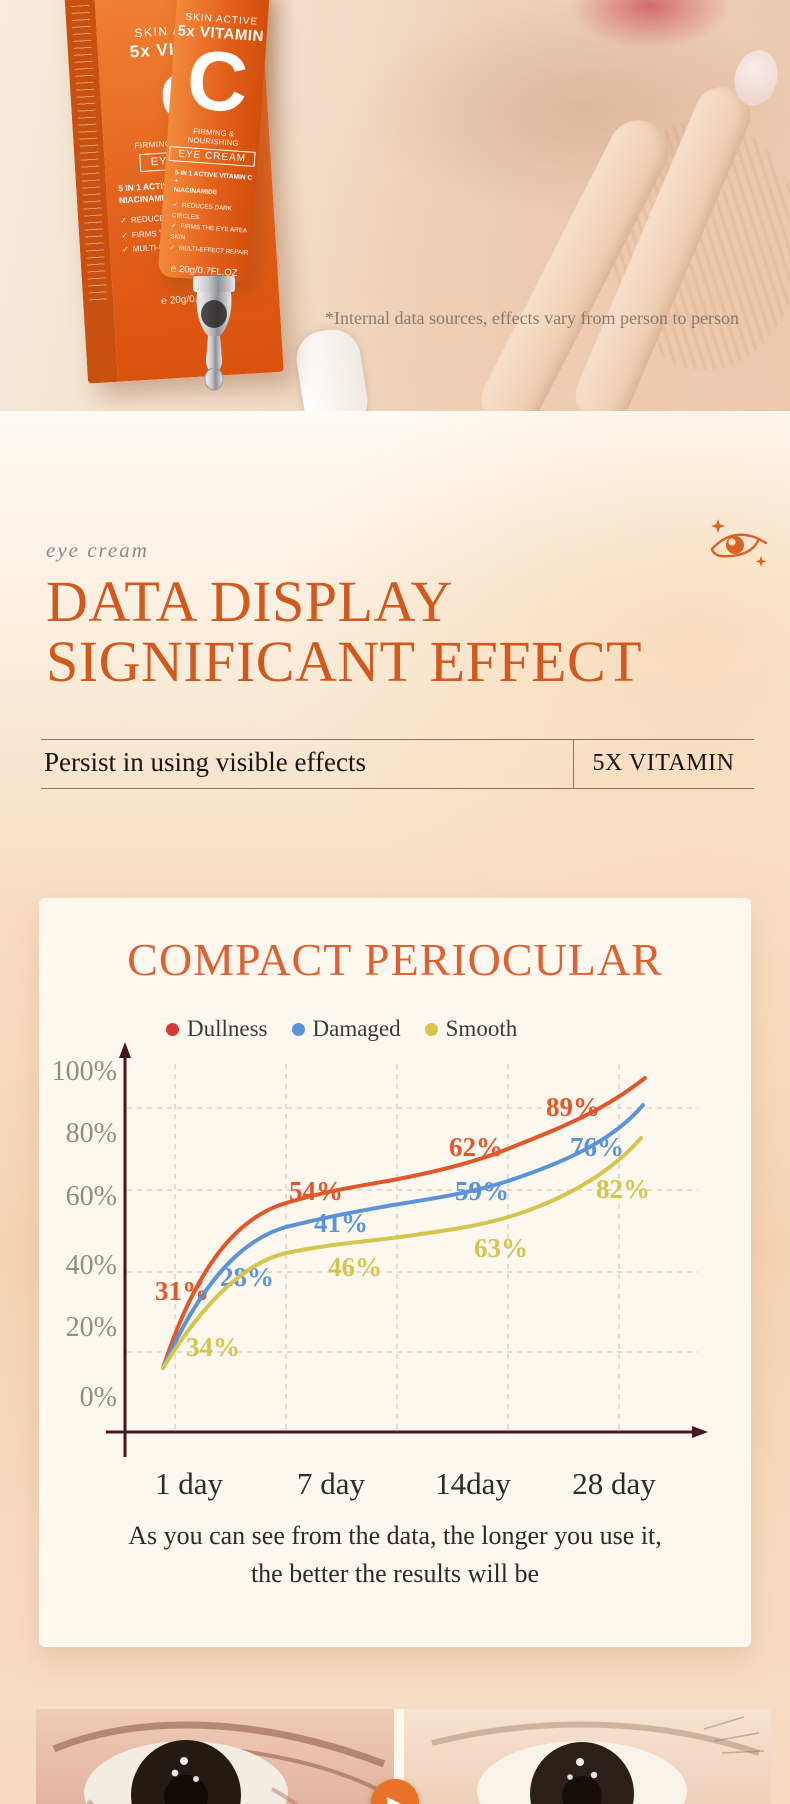 This screenshot has width=790, height=1804. I want to click on series-line-damaged, so click(403, 1236).